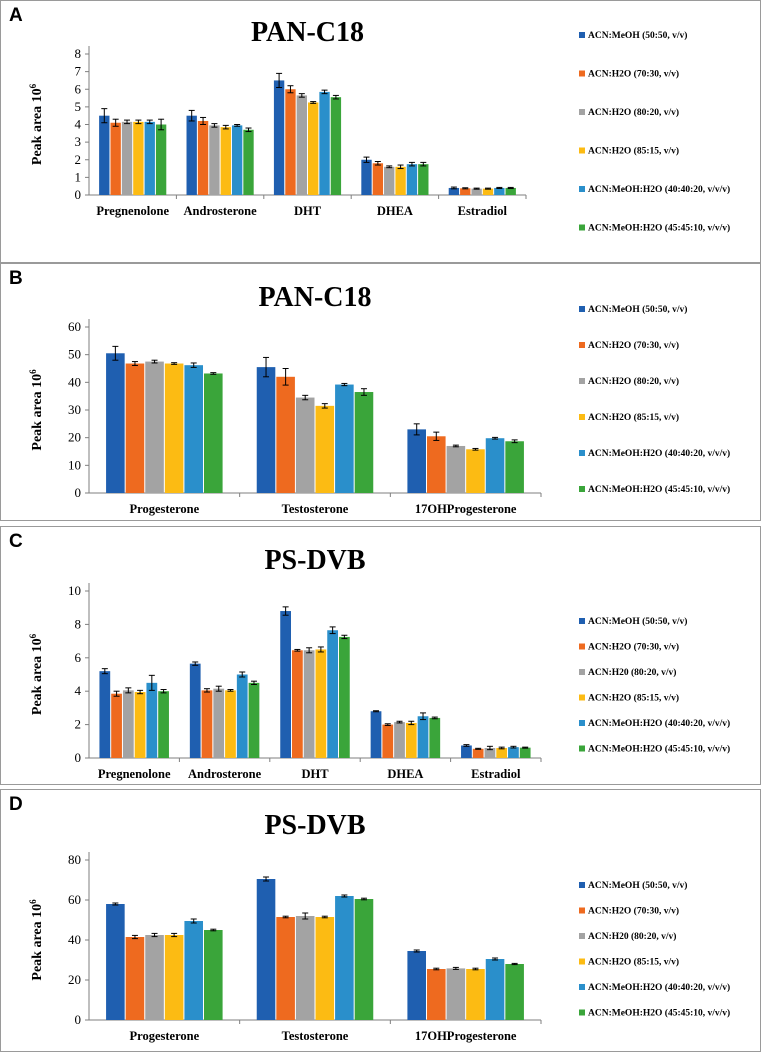 Image resolution: width=761 pixels, height=1052 pixels. What do you see at coordinates (74, 859) in the screenshot?
I see `y-tick-label-d: 80` at bounding box center [74, 859].